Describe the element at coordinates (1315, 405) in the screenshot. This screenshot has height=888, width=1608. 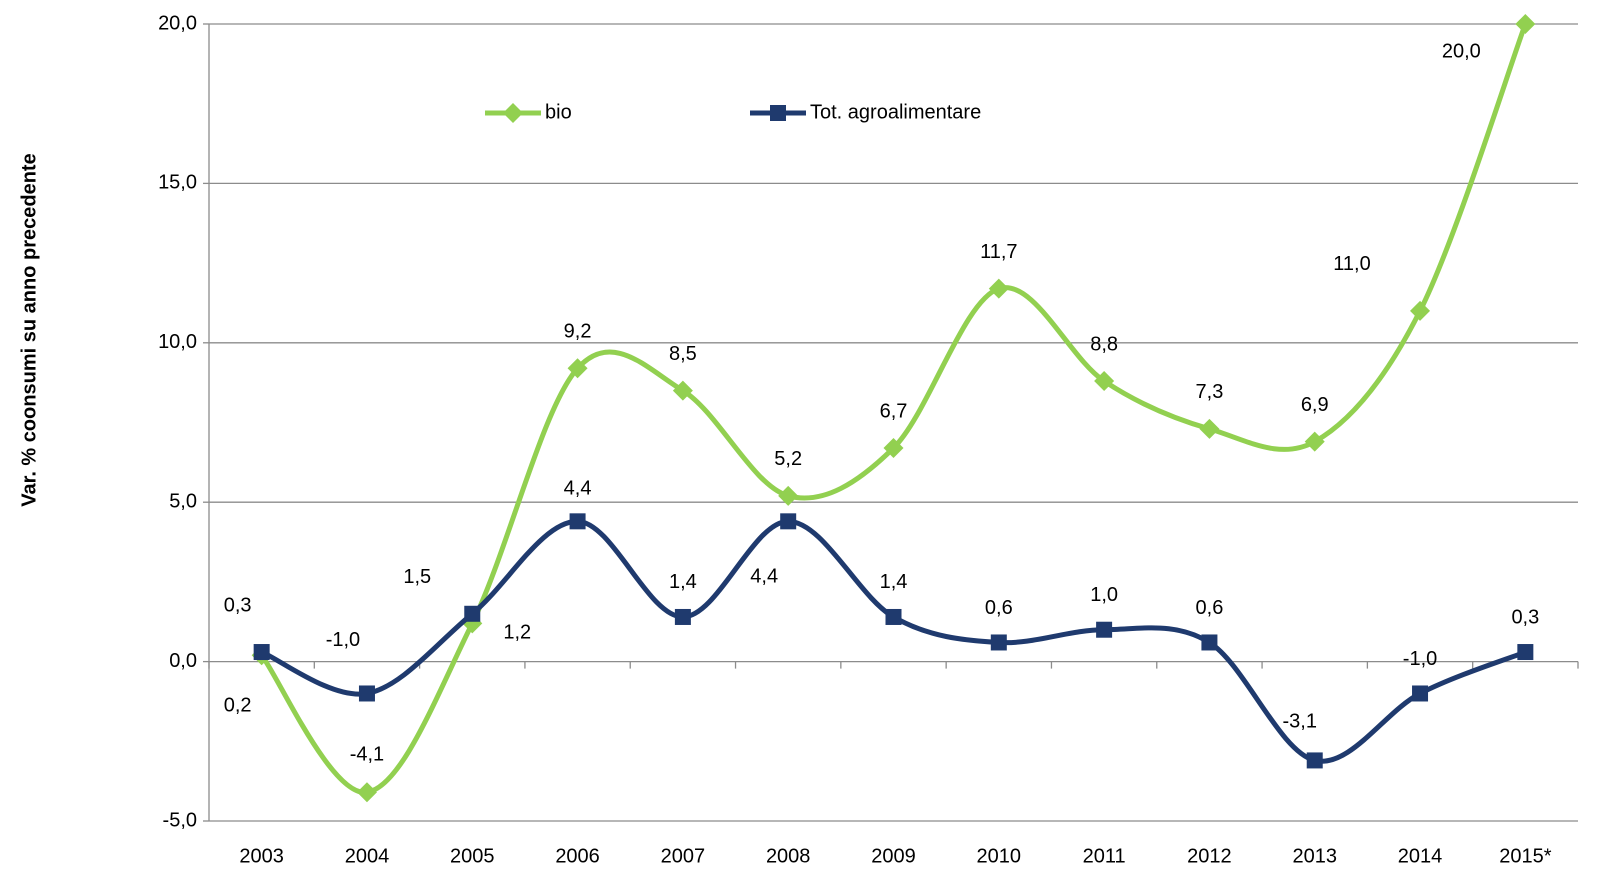
I see `data-label: 6,9` at that location.